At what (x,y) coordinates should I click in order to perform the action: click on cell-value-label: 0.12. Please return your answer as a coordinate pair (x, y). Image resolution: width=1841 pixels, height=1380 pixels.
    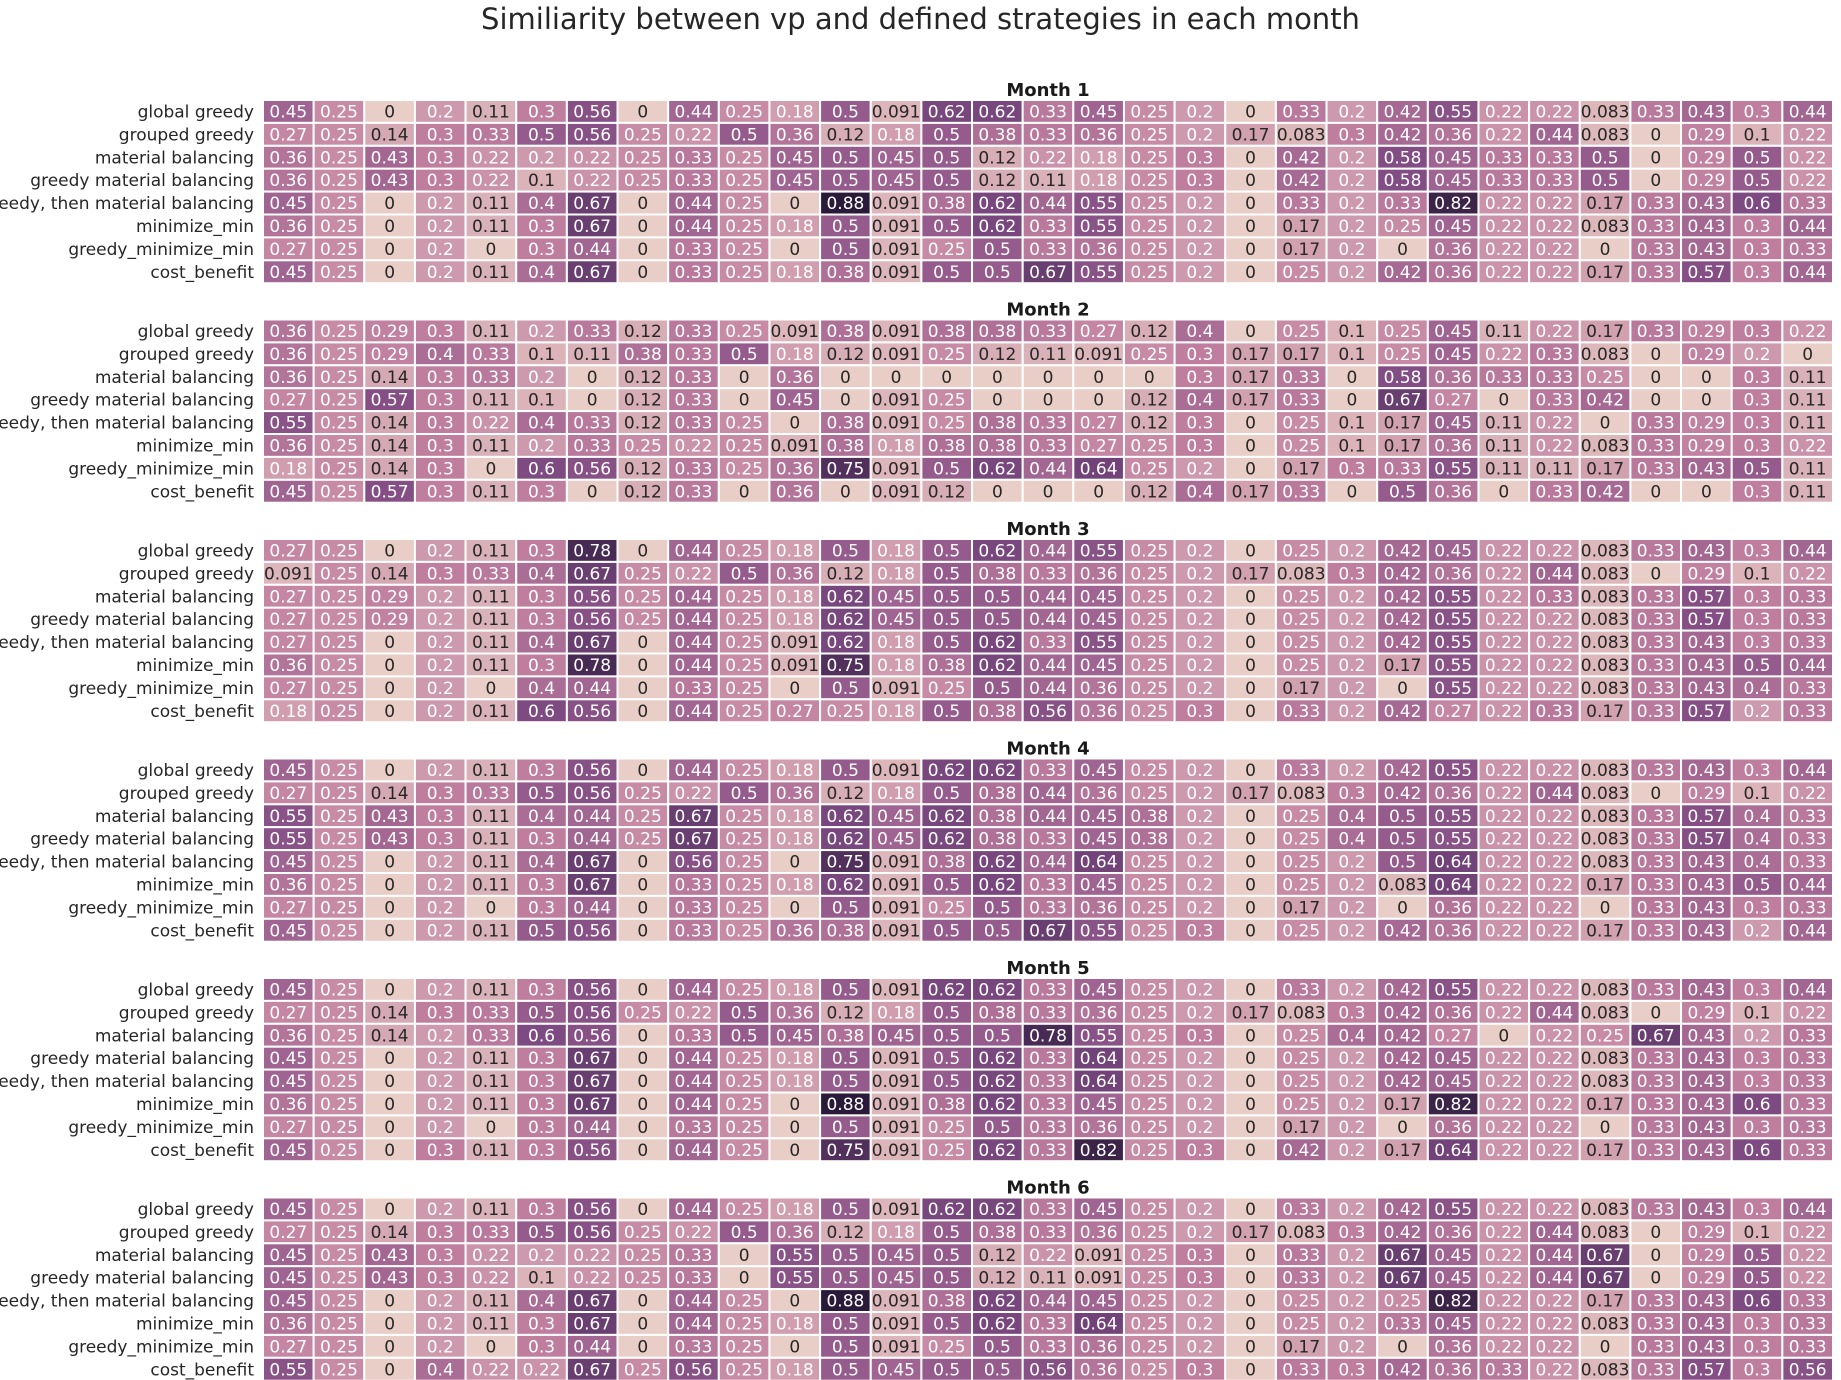
    Looking at the image, I should click on (643, 469).